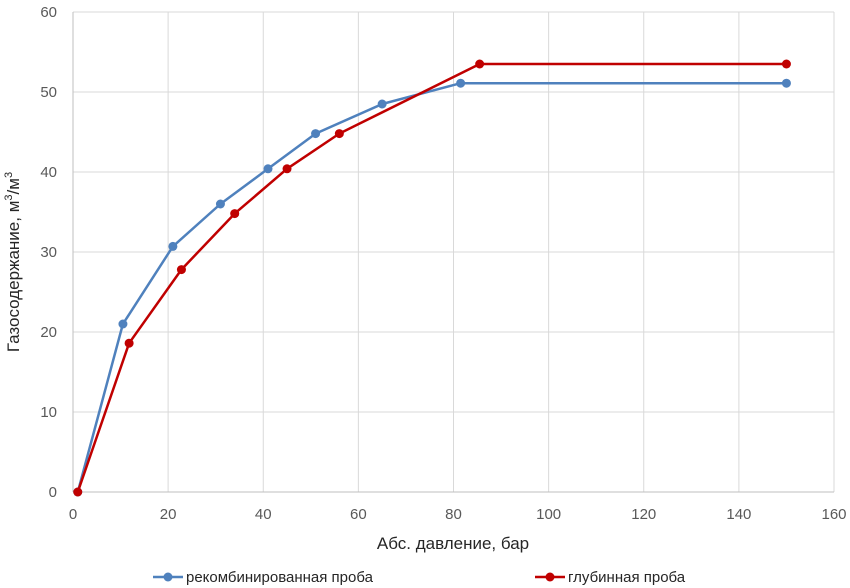  Describe the element at coordinates (48, 12) in the screenshot. I see `y-tick-label: 60` at that location.